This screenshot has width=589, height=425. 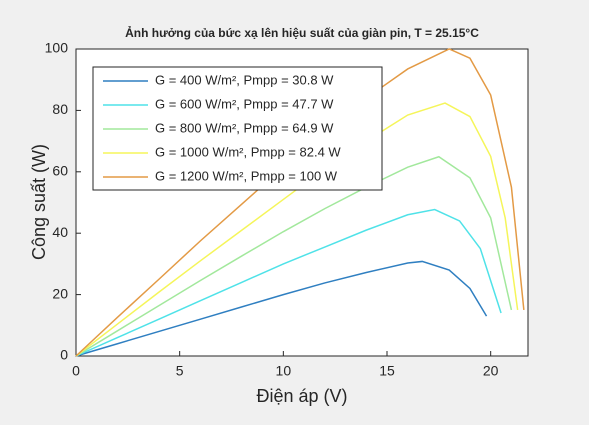 What do you see at coordinates (244, 127) in the screenshot?
I see `legend-label: G = 800 W/m², Pmpp = 64.9 W` at bounding box center [244, 127].